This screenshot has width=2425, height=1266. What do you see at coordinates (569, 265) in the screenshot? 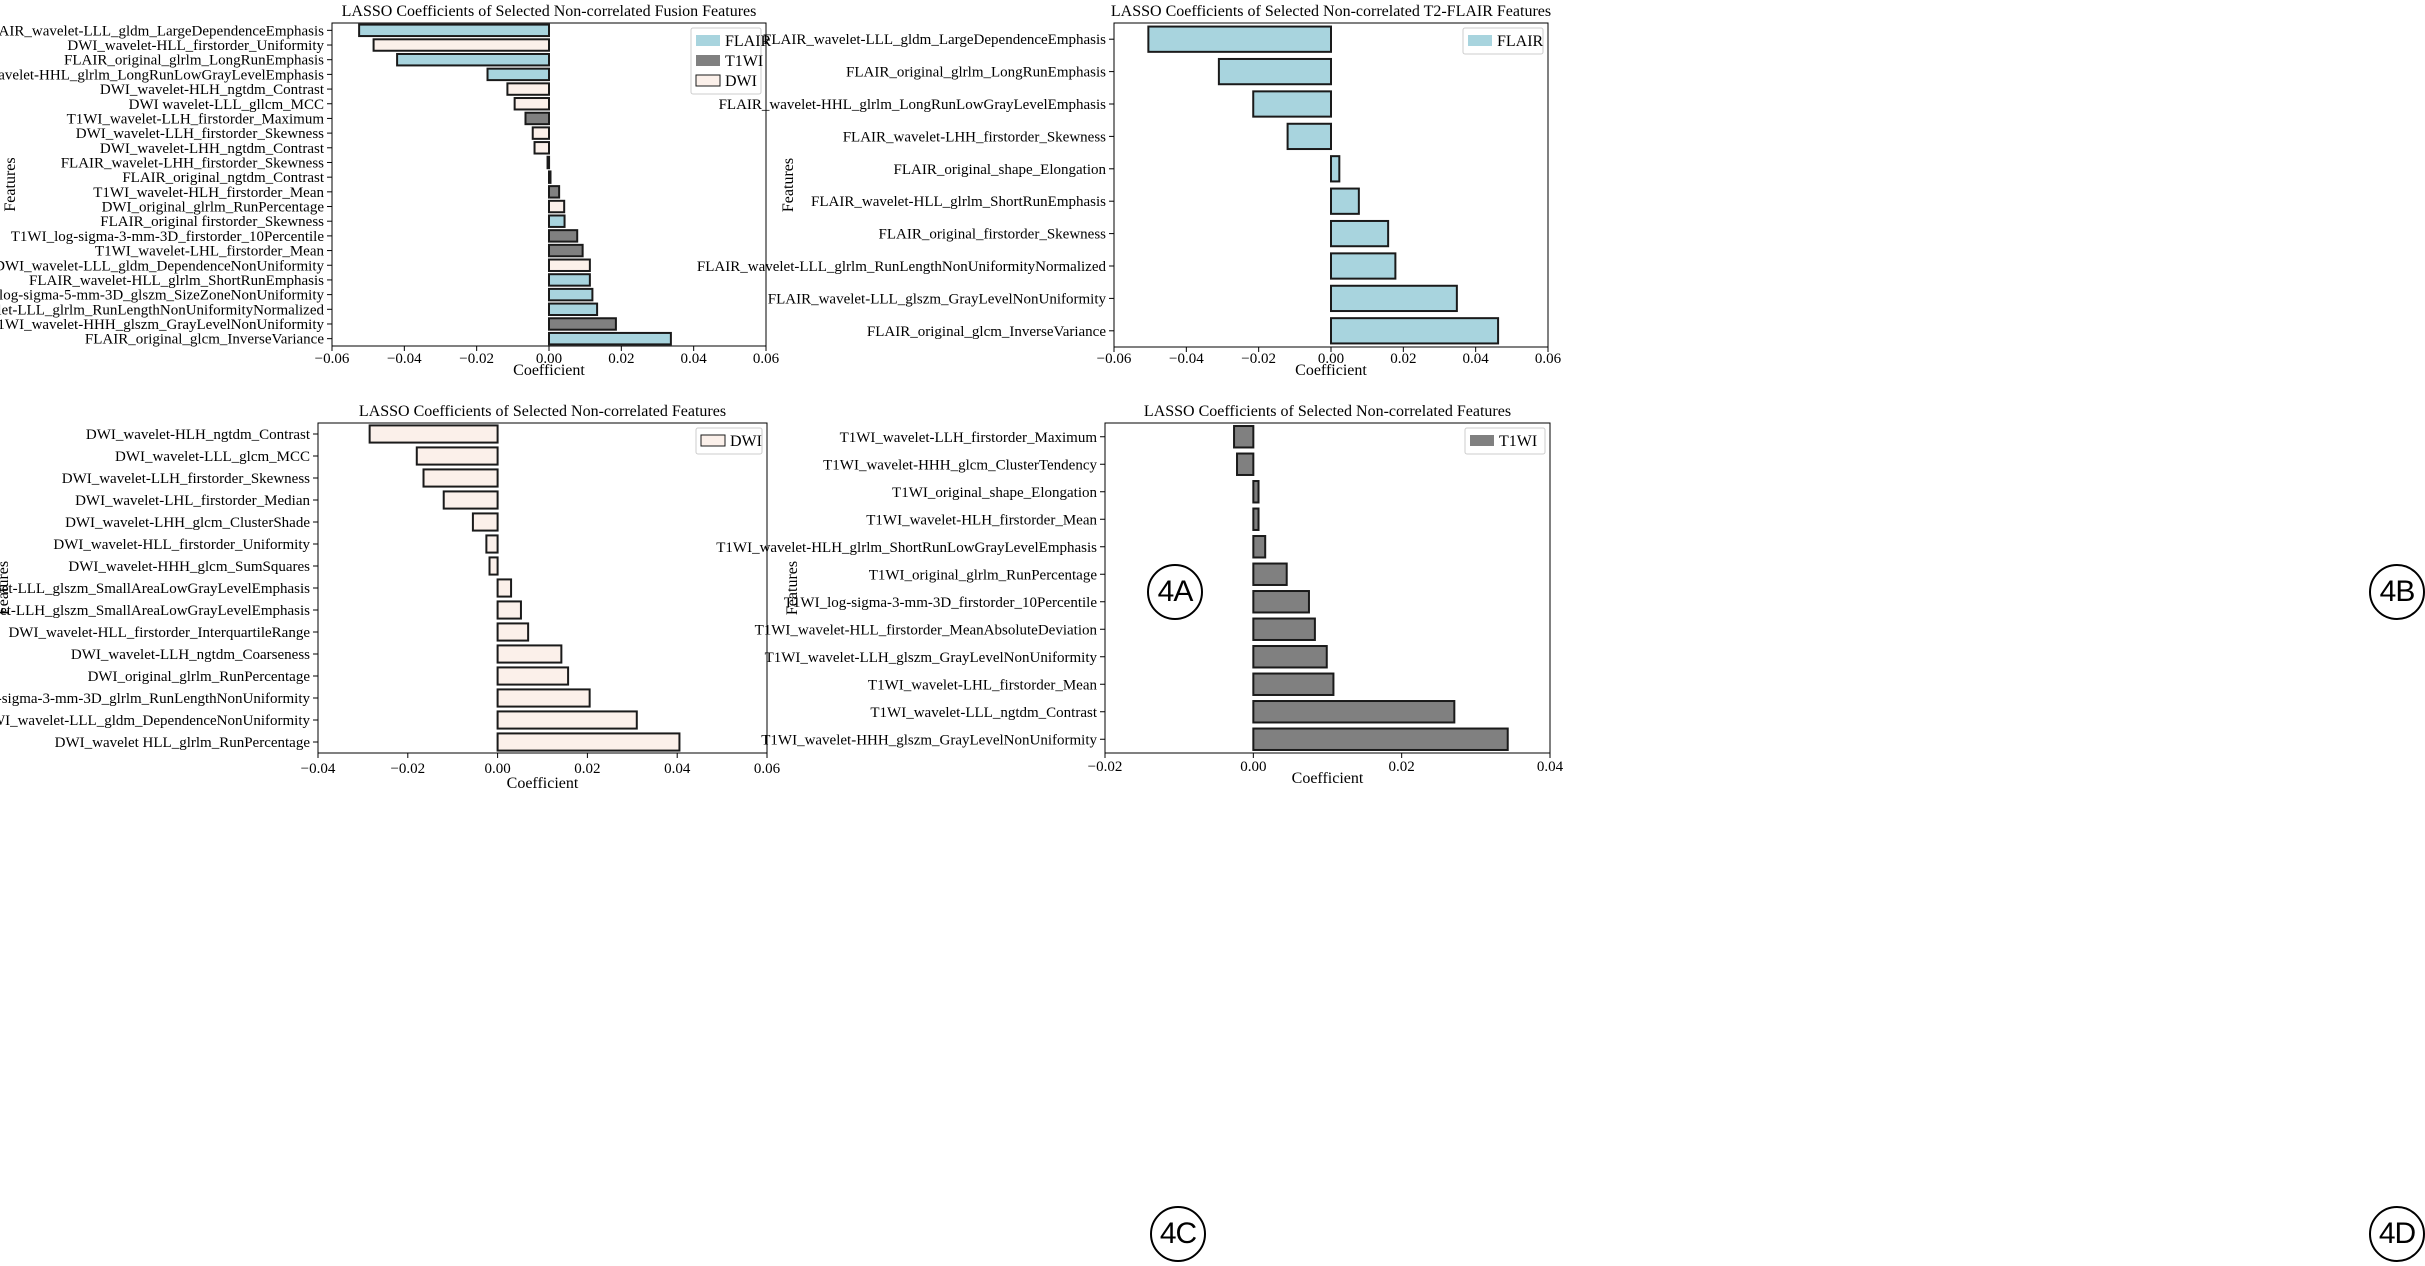
I see `bar-dwi-wavelet-lll-gldm-dependencenonuniformity` at bounding box center [569, 265].